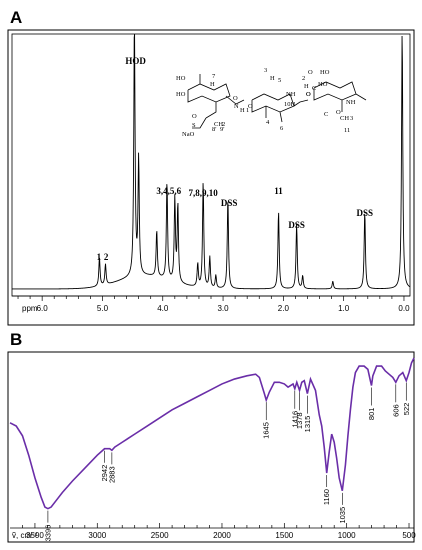 This screenshot has height=550, width=422. What do you see at coordinates (282, 128) in the screenshot?
I see `structure-label: 6` at bounding box center [282, 128].